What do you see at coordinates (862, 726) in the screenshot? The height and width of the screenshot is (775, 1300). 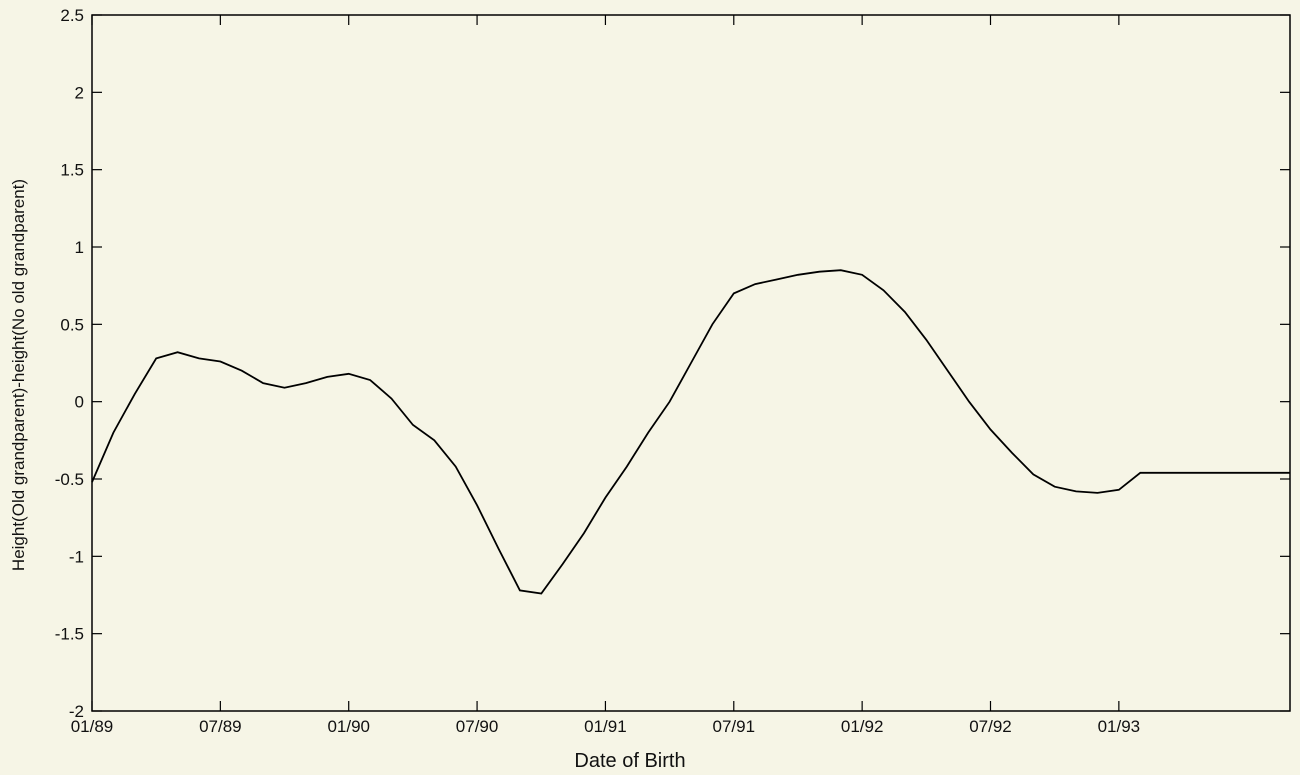 I see `x-tick-label: 01/92` at bounding box center [862, 726].